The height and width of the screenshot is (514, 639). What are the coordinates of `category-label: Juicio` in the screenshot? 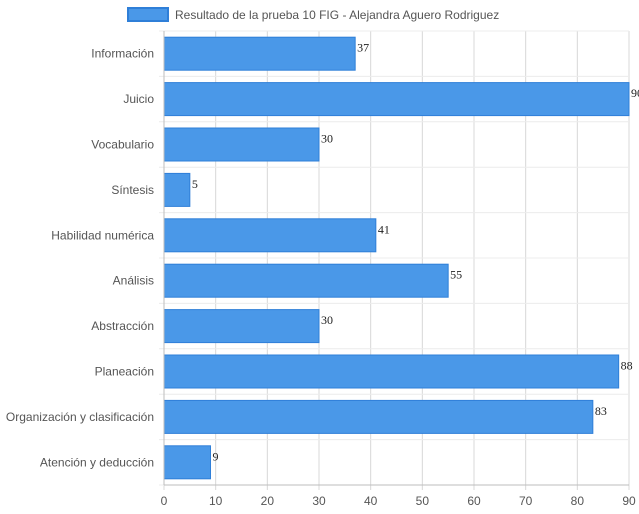 It's located at (138, 99).